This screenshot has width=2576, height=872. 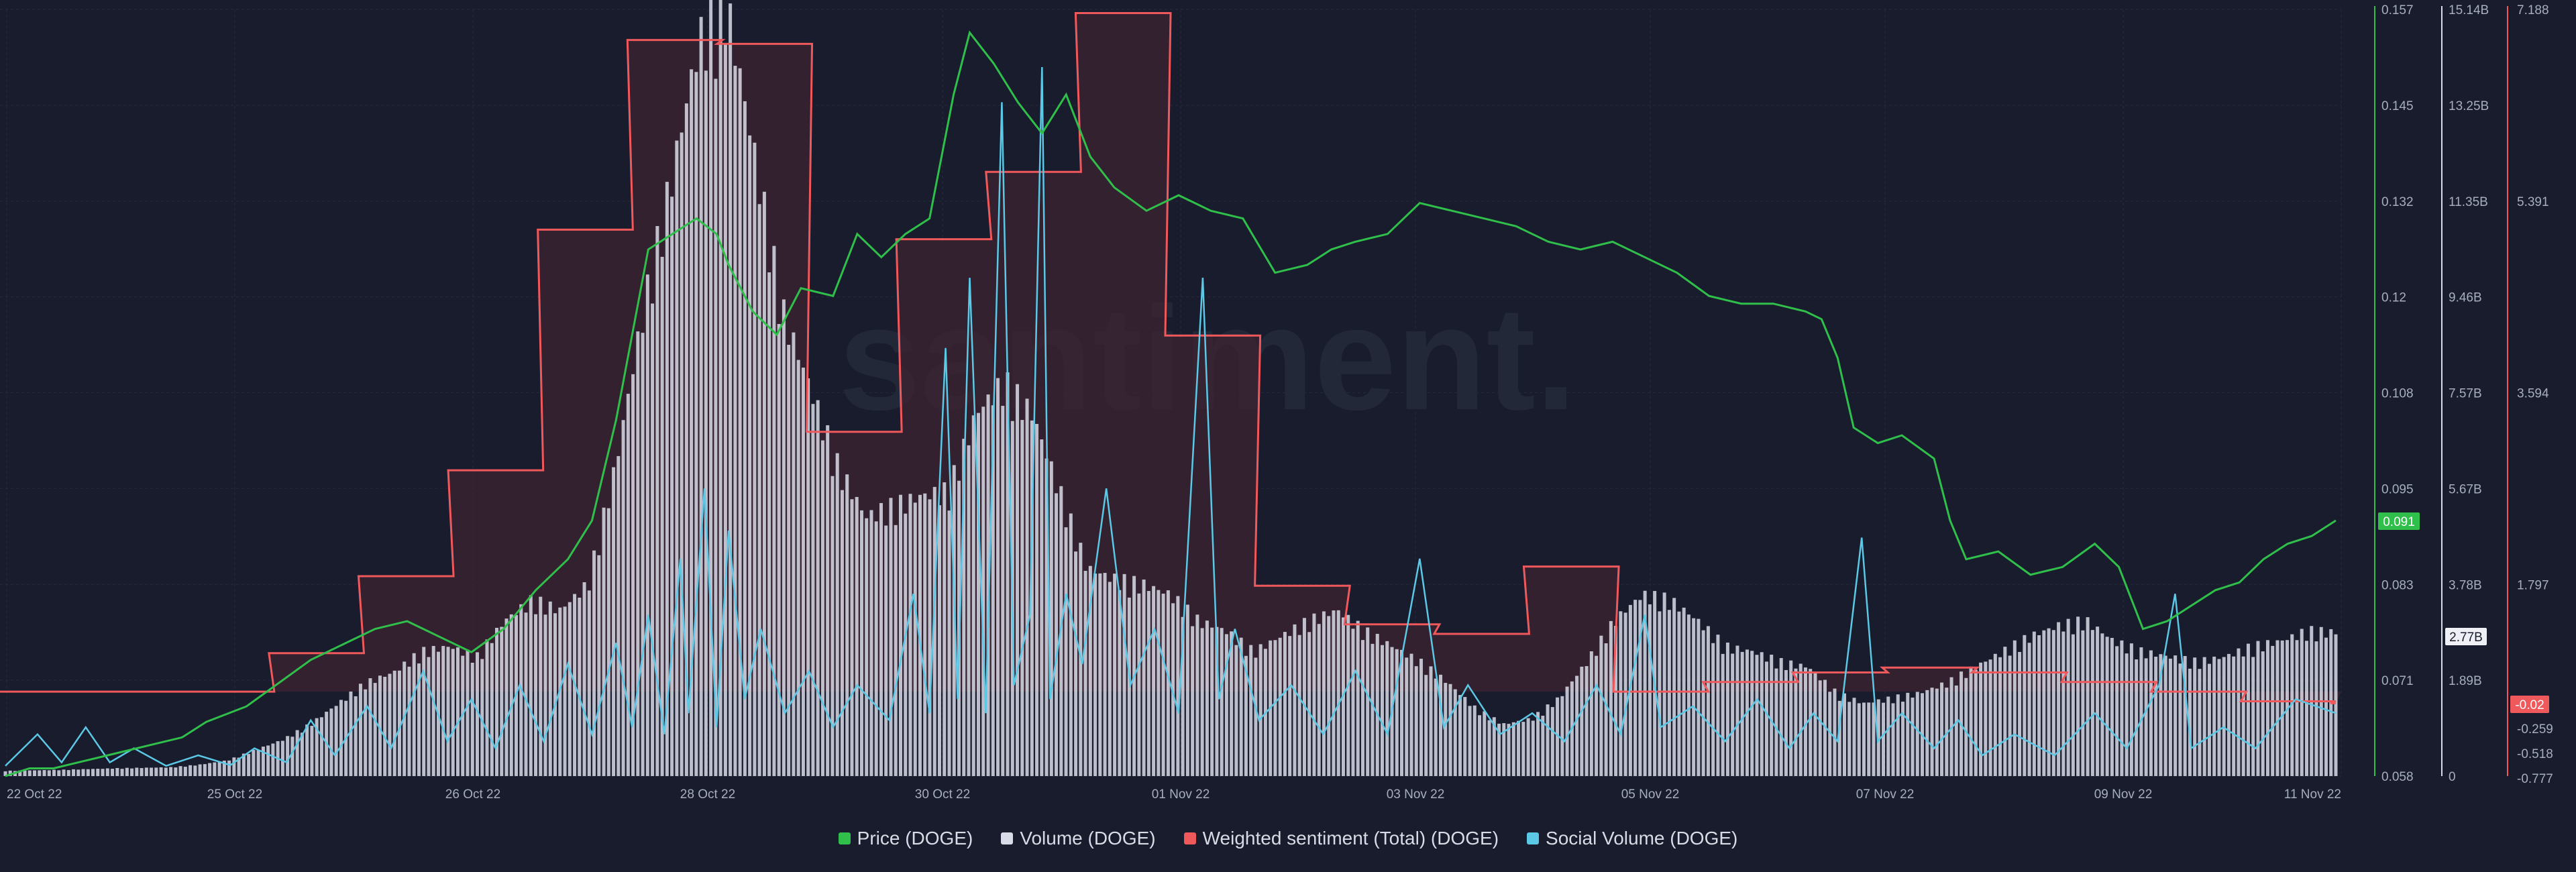 What do you see at coordinates (2466, 638) in the screenshot?
I see `volume-current-badge: 2.77B` at bounding box center [2466, 638].